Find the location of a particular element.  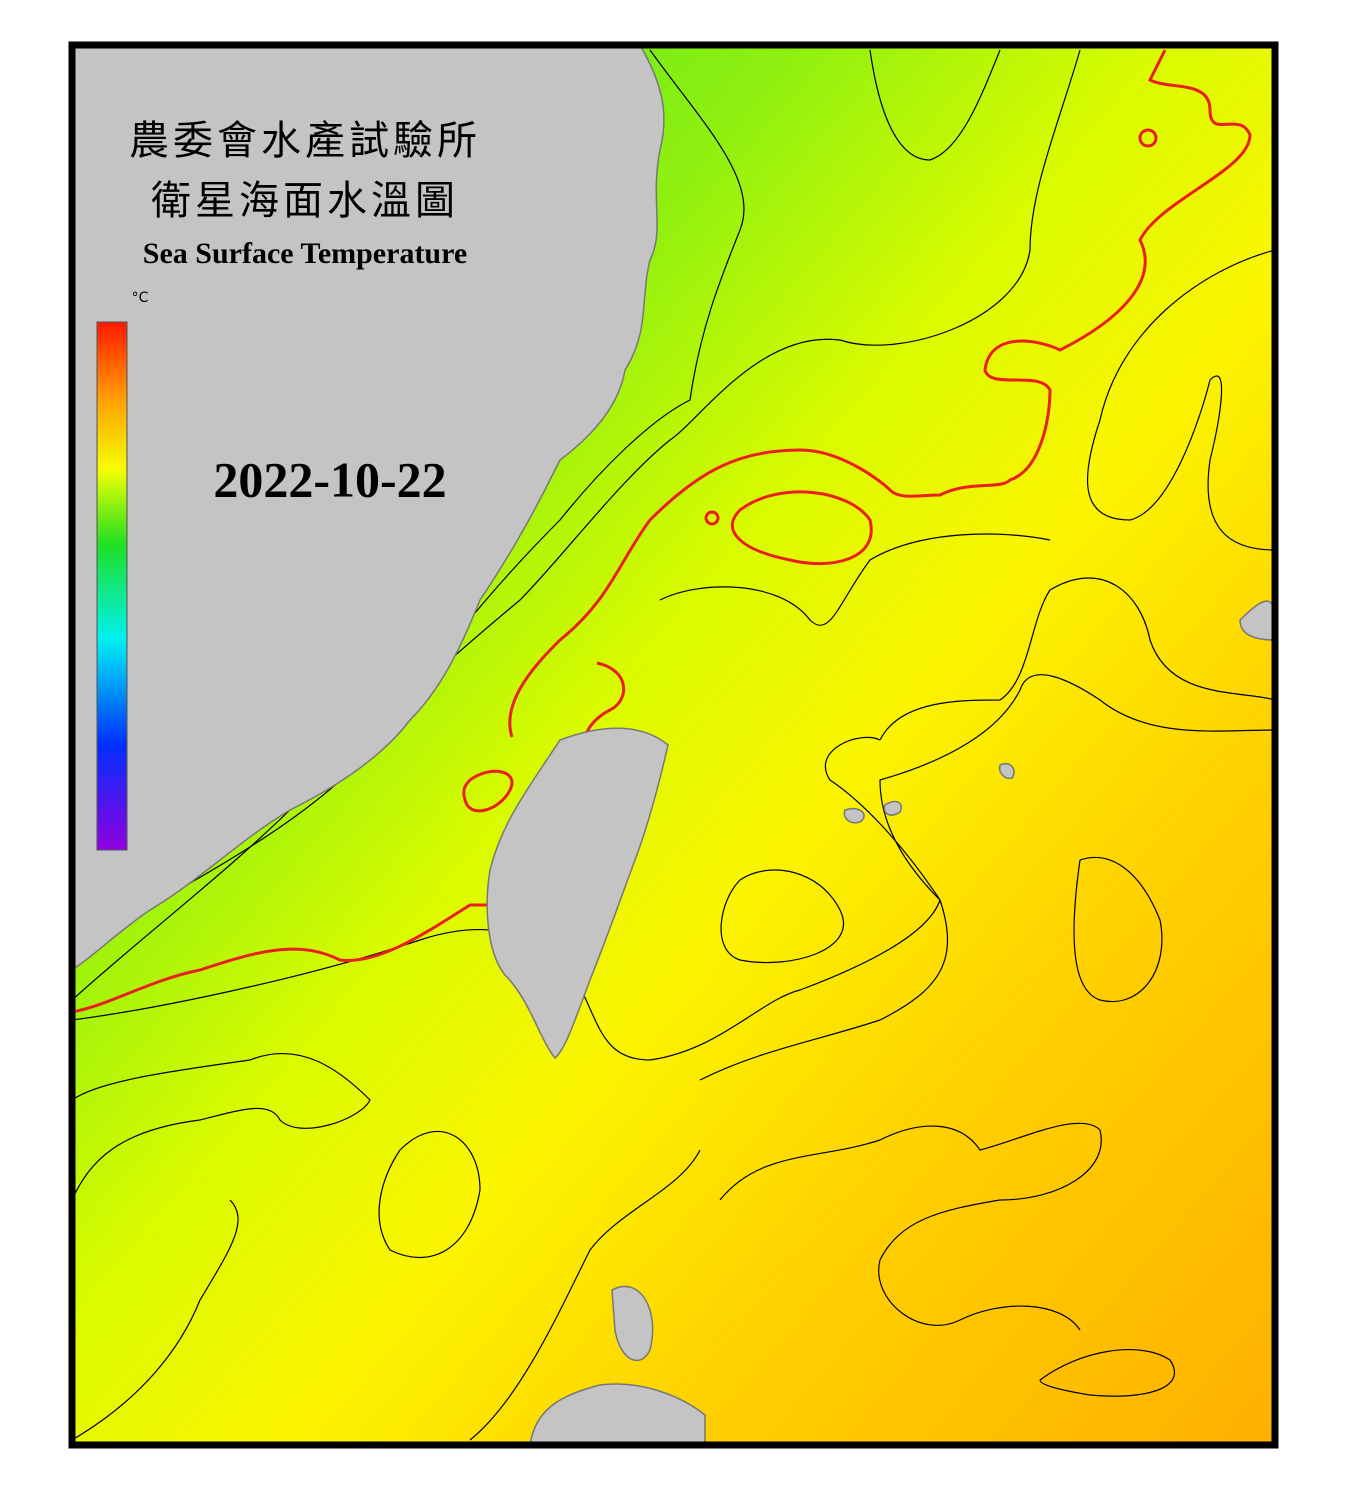

colorbar-unit: °C is located at coordinates (140, 298).